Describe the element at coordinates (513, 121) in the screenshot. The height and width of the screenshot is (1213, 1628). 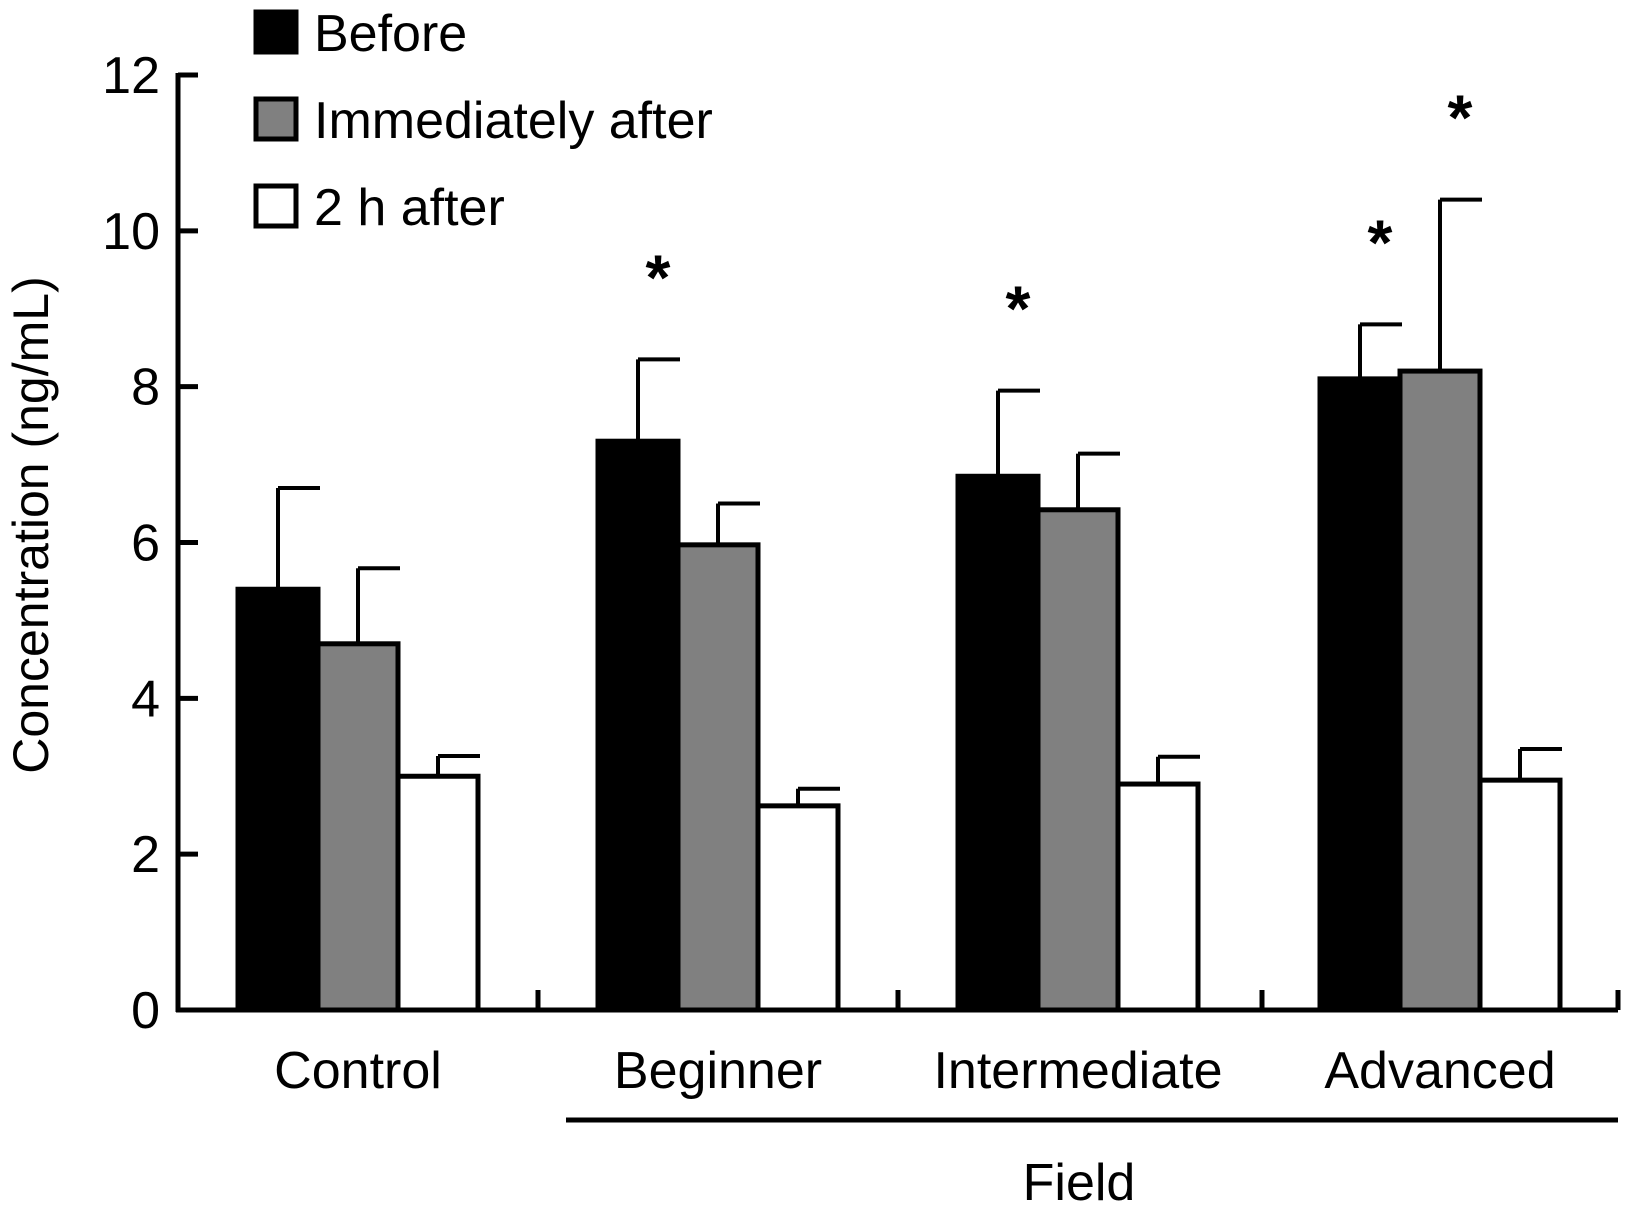
I see `legend-label-immediately-after: Immediately after` at that location.